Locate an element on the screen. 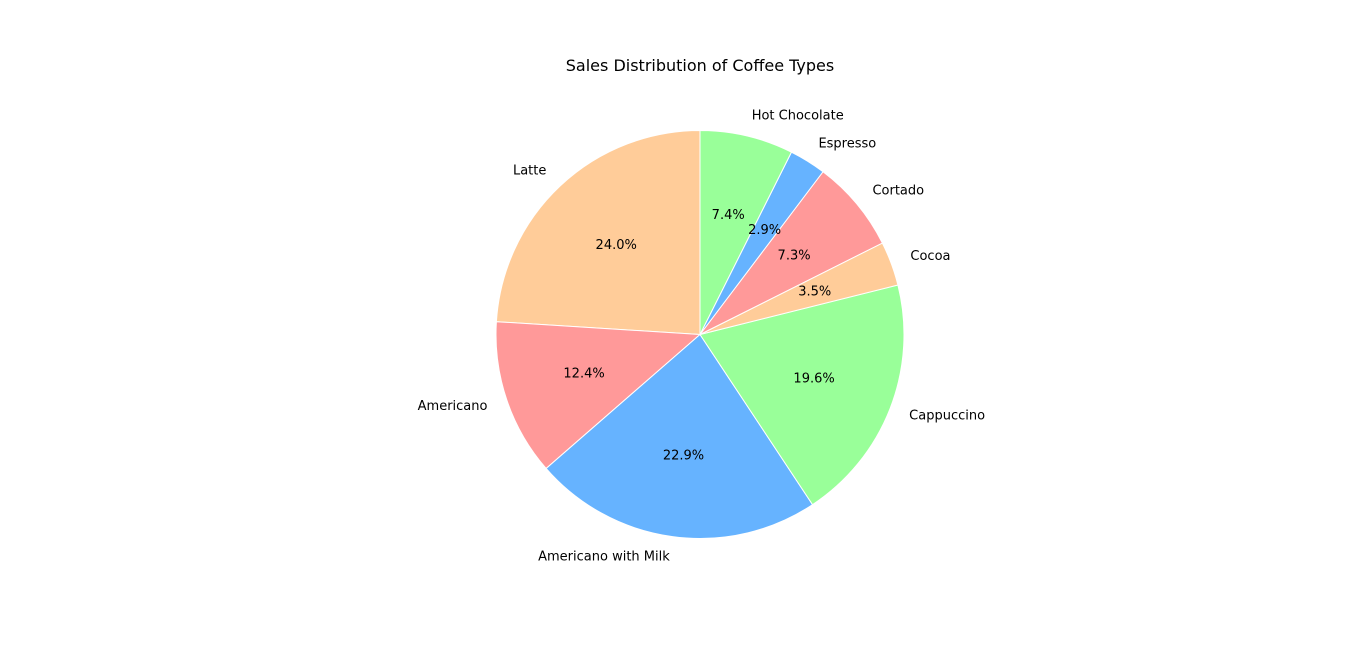 The image size is (1366, 663). slice-label-hot-chocolate: Hot Chocolate is located at coordinates (798, 116).